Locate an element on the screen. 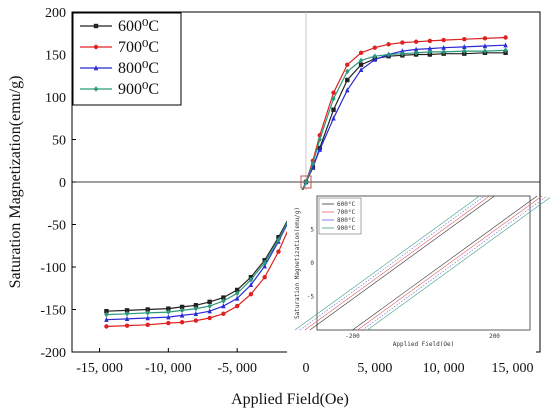 Image resolution: width=550 pixels, height=415 pixels. inset-y-tick-label: -5 is located at coordinates (311, 297).